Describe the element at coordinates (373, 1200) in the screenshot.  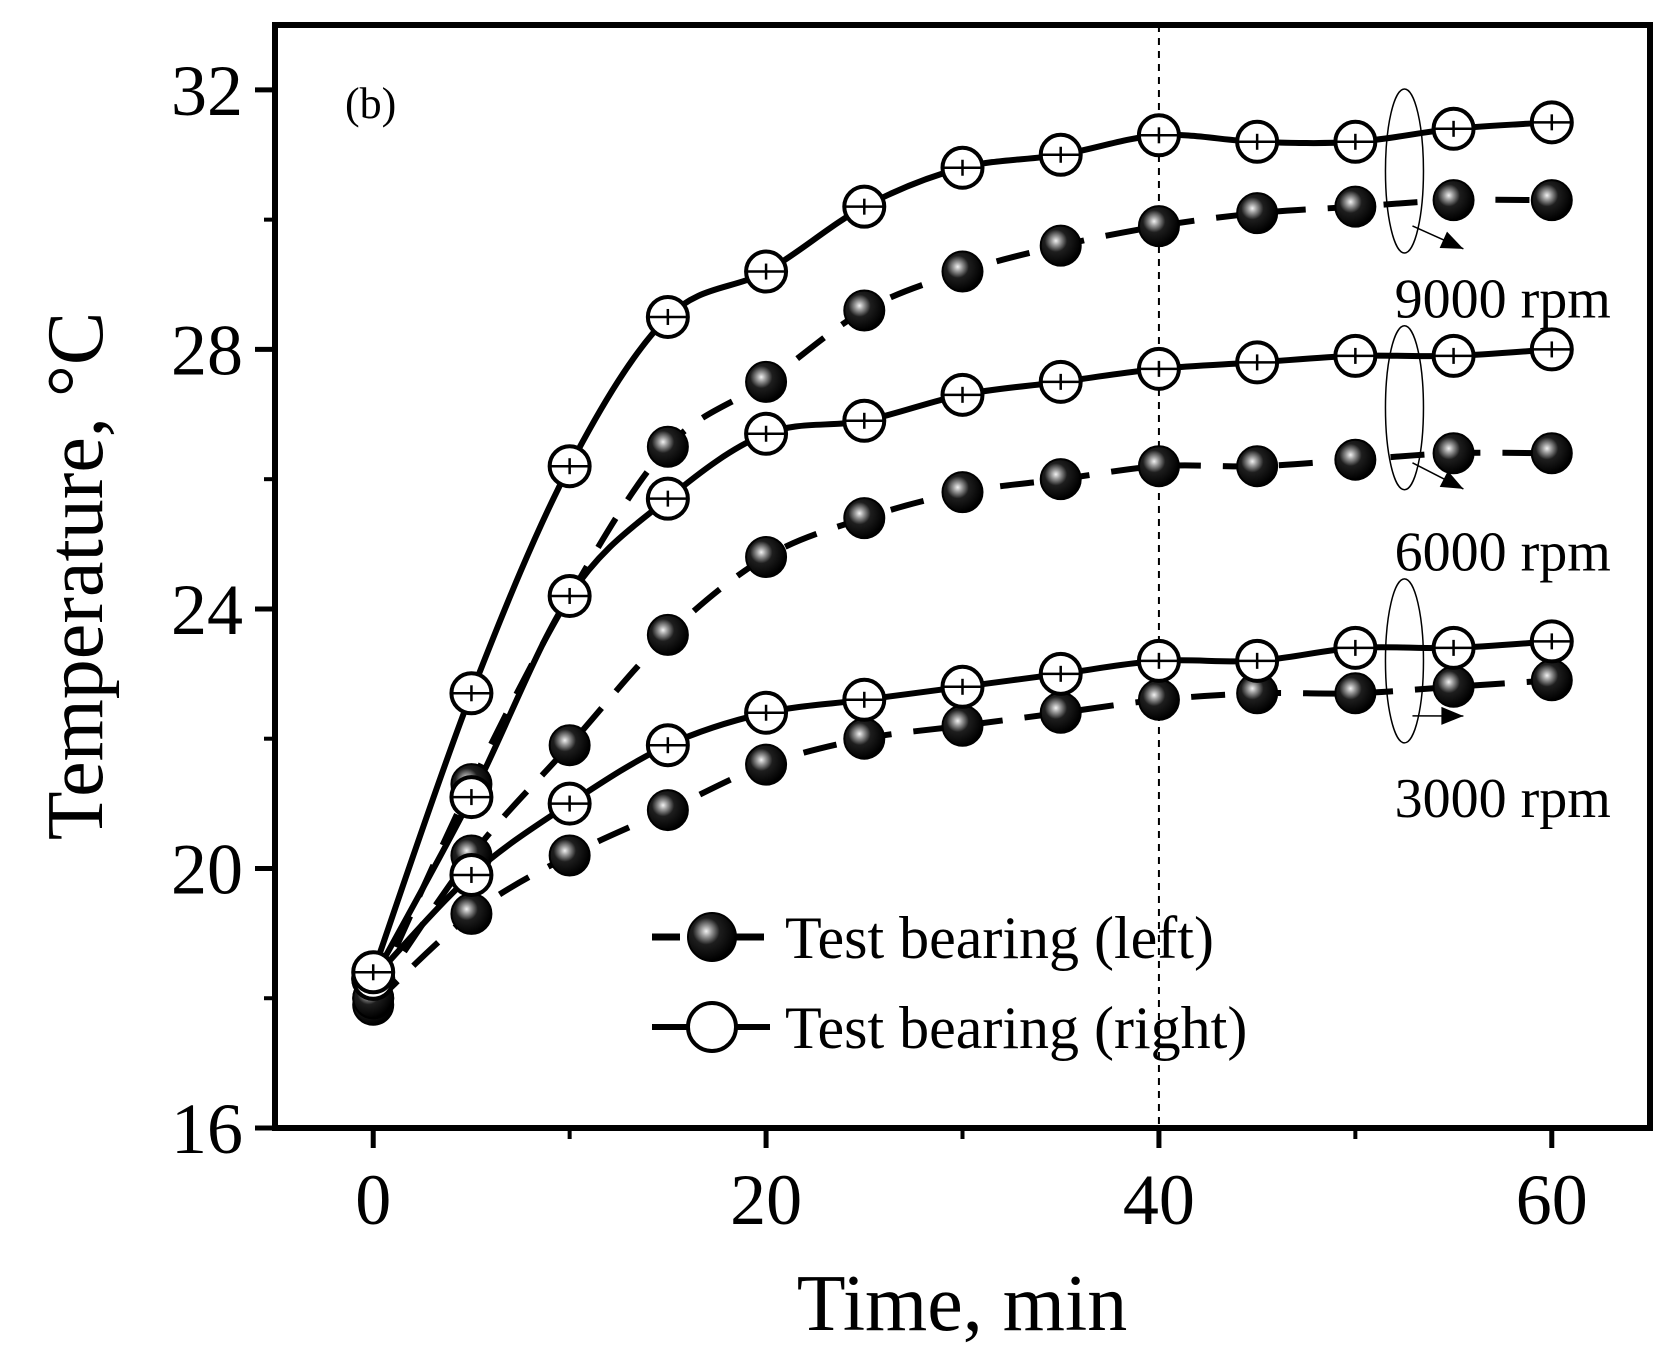
I see `x-tick-label: 0` at that location.